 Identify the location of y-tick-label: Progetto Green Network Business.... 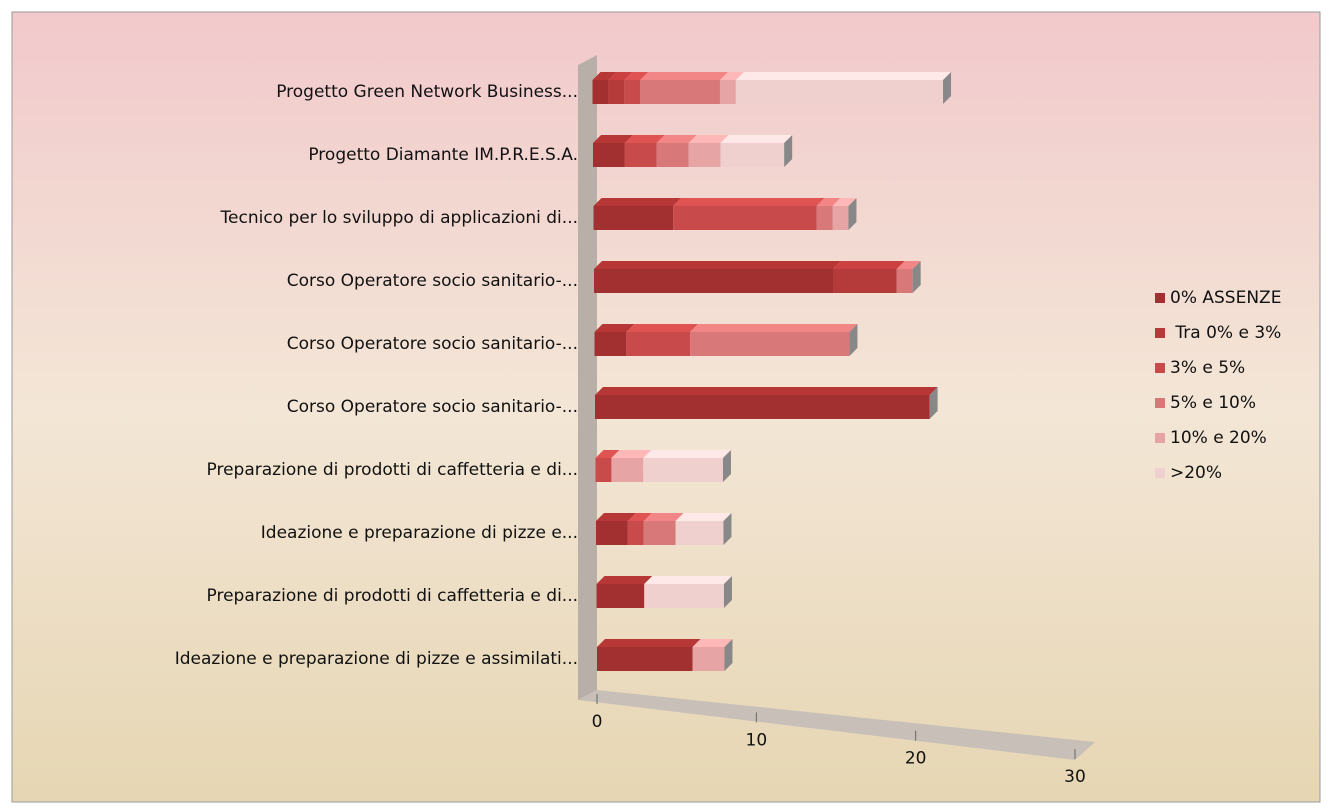
(427, 92).